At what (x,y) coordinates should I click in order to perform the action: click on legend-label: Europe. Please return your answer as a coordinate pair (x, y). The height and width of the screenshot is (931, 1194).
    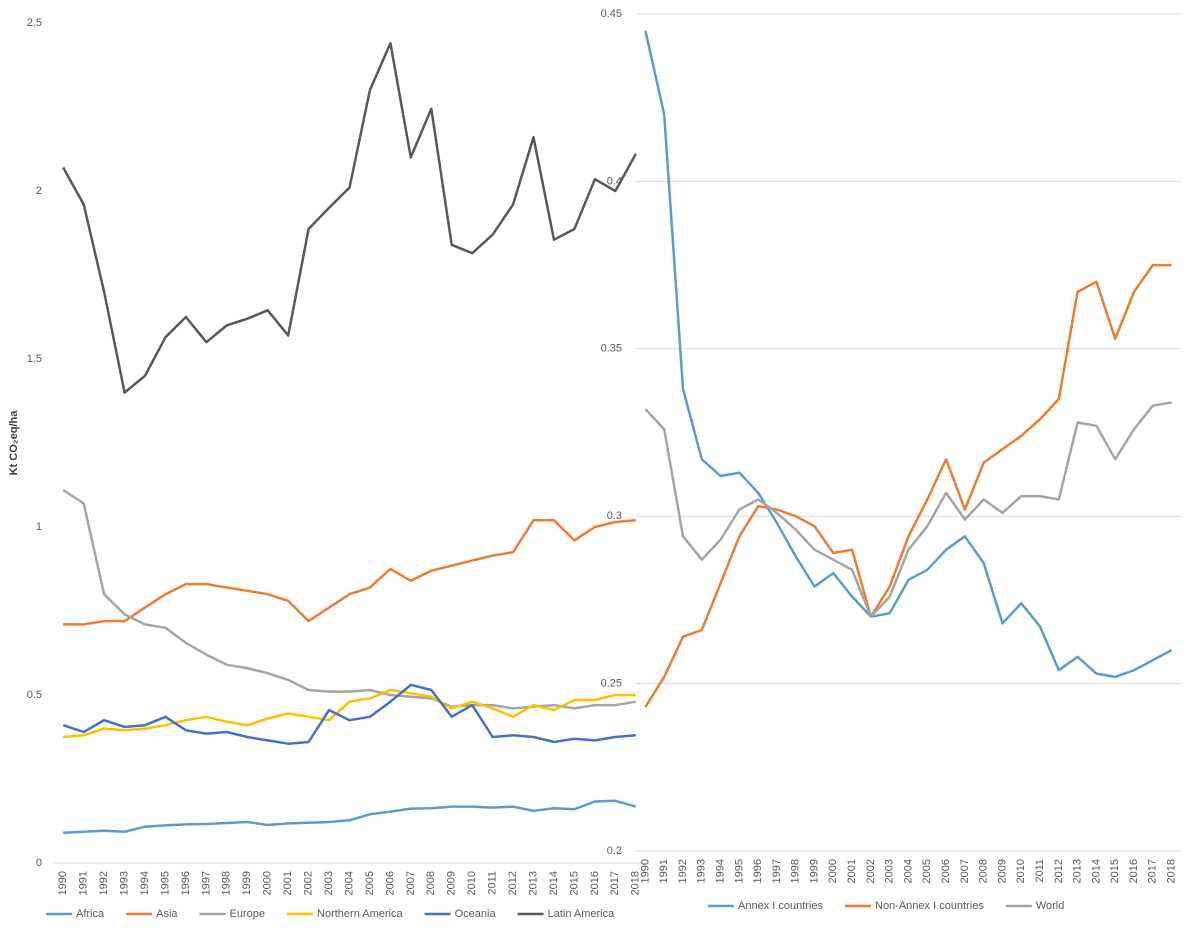
    Looking at the image, I should click on (247, 914).